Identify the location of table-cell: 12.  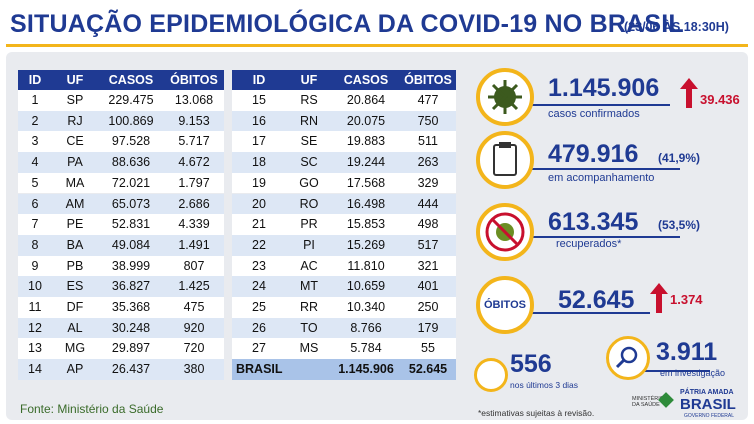
(35, 327).